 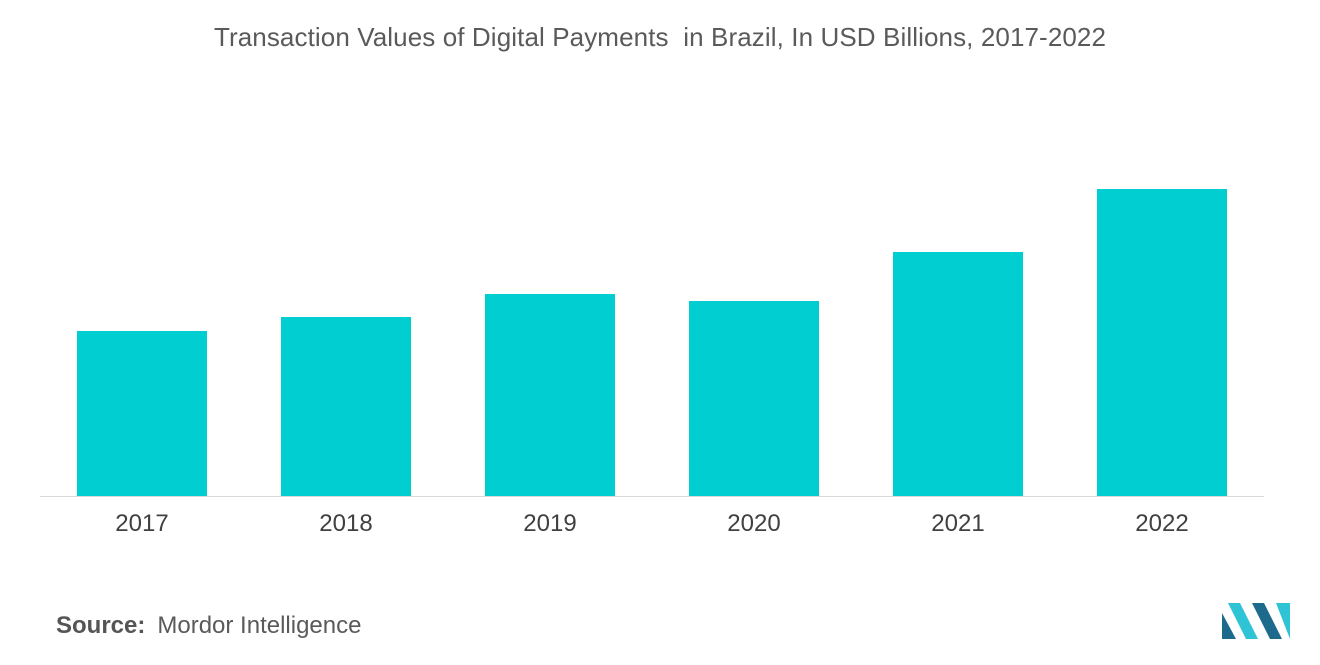 I want to click on x-tick-label-2021: 2021, so click(x=957, y=523).